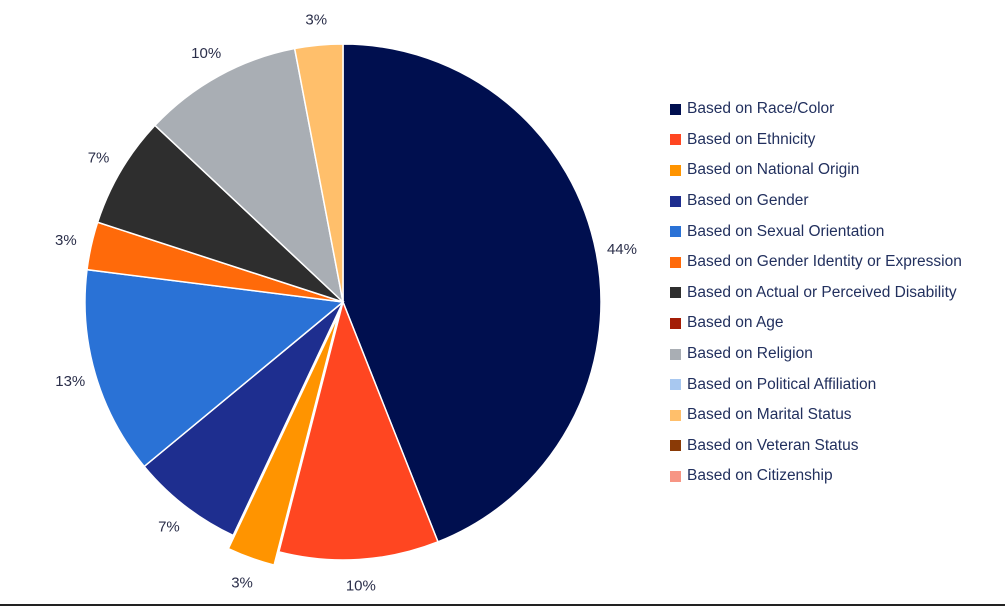  What do you see at coordinates (70, 381) in the screenshot?
I see `data-label-4: 13%` at bounding box center [70, 381].